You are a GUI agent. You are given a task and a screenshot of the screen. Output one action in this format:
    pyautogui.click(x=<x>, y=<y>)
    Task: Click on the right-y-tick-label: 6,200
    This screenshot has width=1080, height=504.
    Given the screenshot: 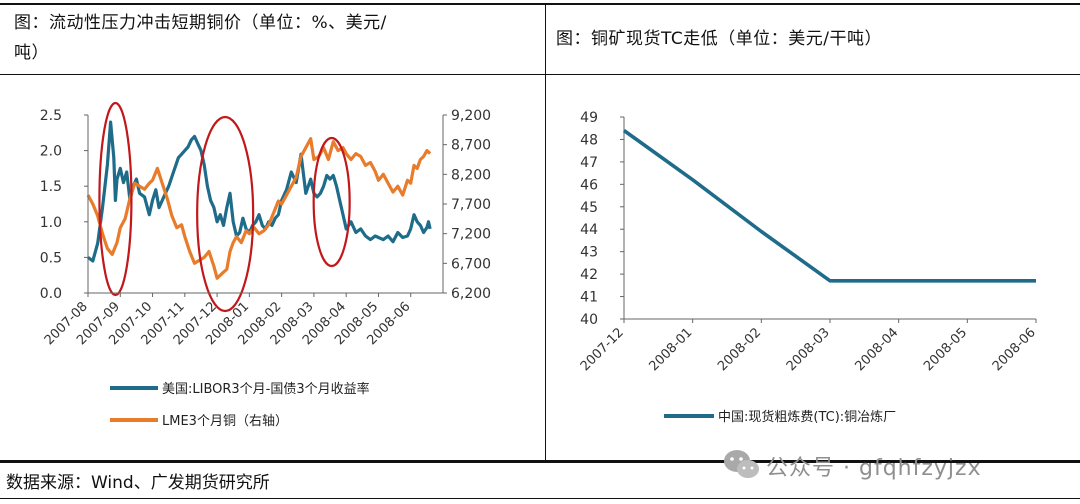 What is the action you would take?
    pyautogui.click(x=471, y=294)
    